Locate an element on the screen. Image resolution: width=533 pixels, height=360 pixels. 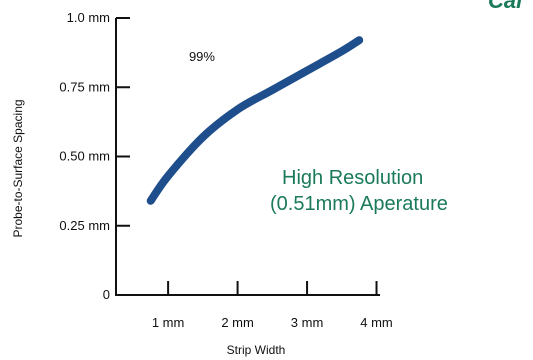
annotation-label: 99% is located at coordinates (202, 56).